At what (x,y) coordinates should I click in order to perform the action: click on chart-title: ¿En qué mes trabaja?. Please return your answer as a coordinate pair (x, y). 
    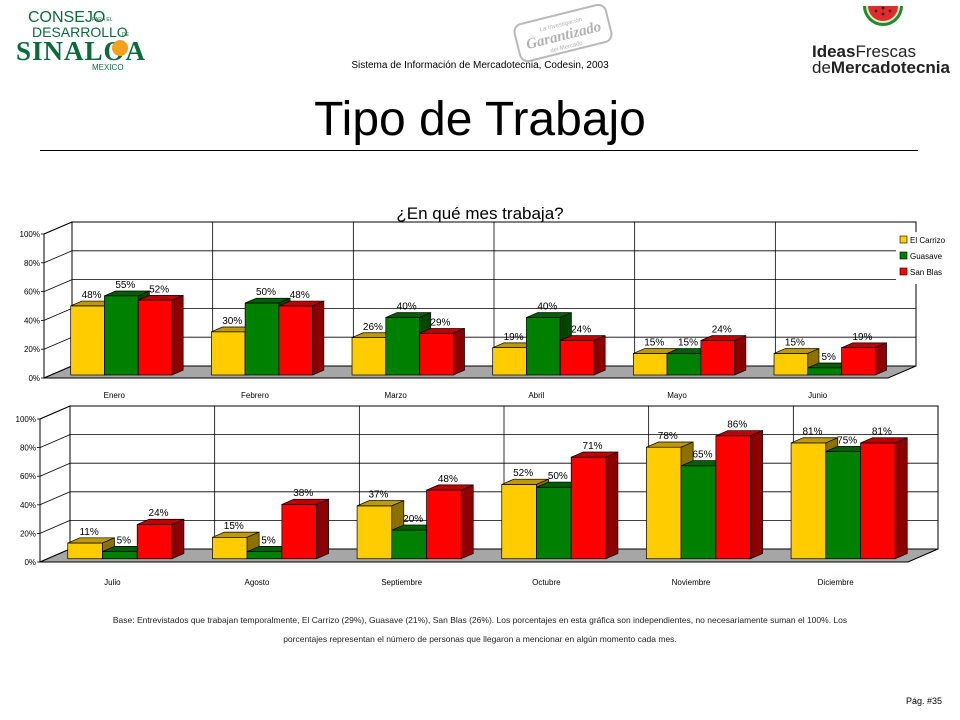
    Looking at the image, I should click on (480, 213).